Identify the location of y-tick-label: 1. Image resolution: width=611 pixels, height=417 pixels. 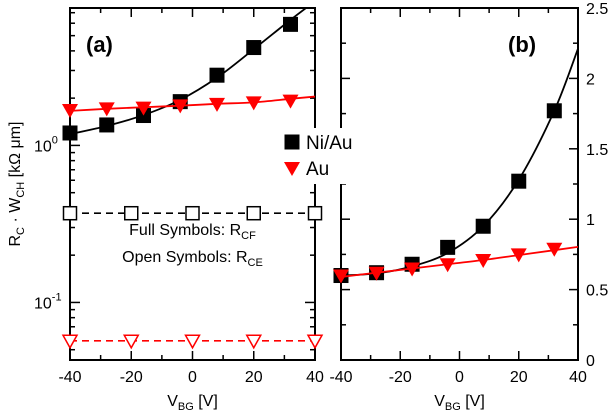
(590, 220).